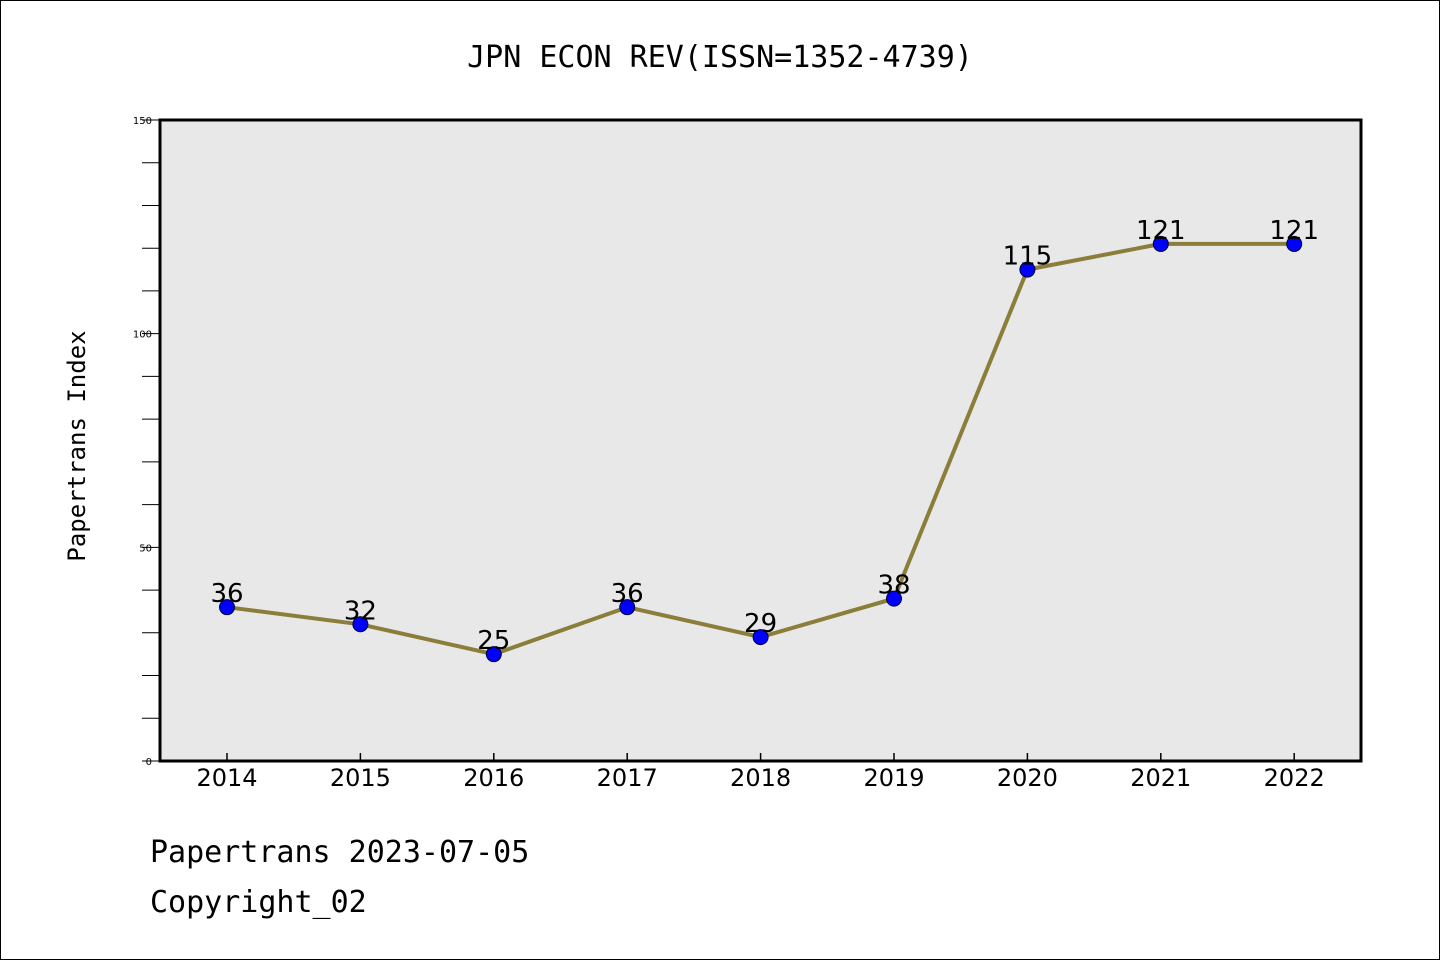  Describe the element at coordinates (760, 624) in the screenshot. I see `data-label: 29` at that location.